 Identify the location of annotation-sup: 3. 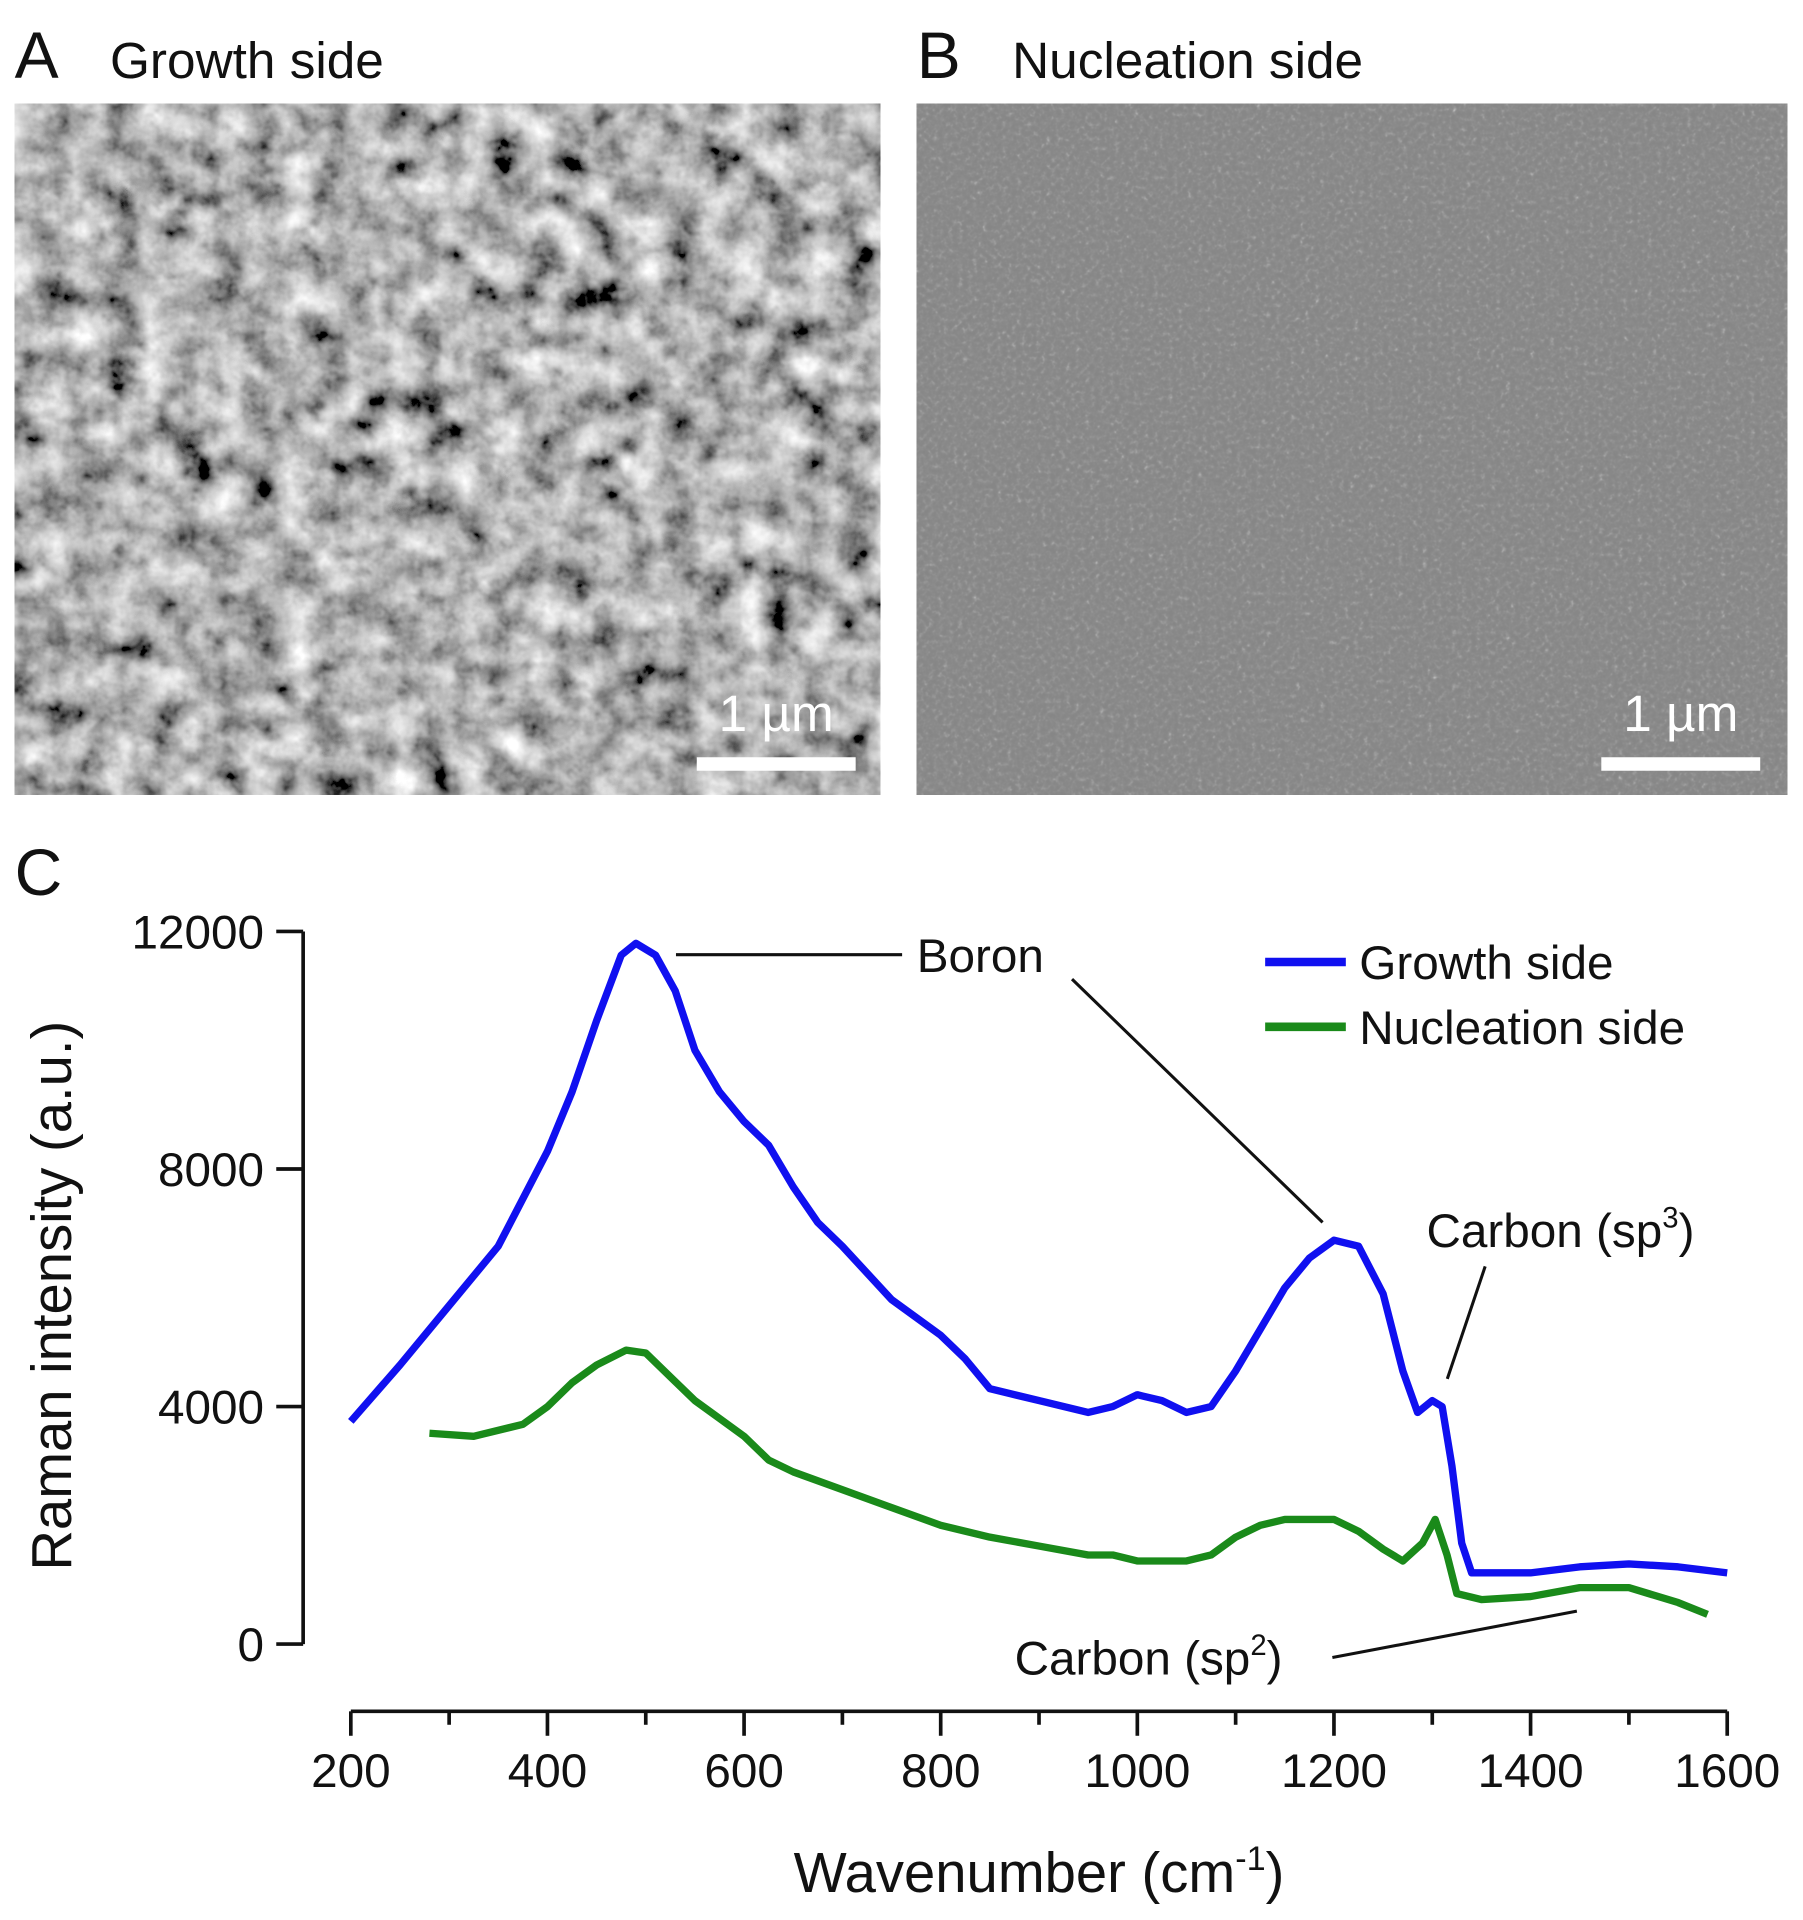
(1670, 1217).